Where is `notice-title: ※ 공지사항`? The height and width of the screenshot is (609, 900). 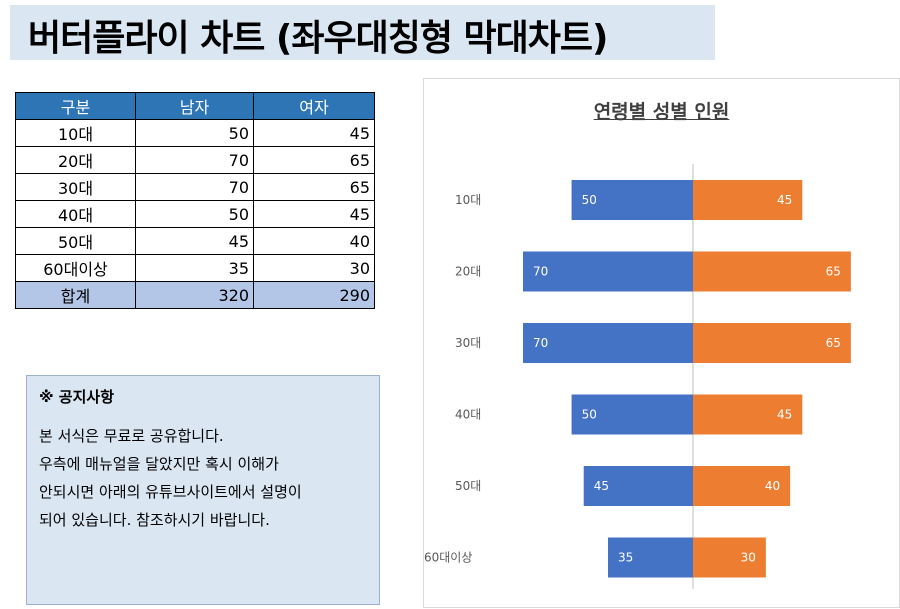 notice-title: ※ 공지사항 is located at coordinates (77, 397).